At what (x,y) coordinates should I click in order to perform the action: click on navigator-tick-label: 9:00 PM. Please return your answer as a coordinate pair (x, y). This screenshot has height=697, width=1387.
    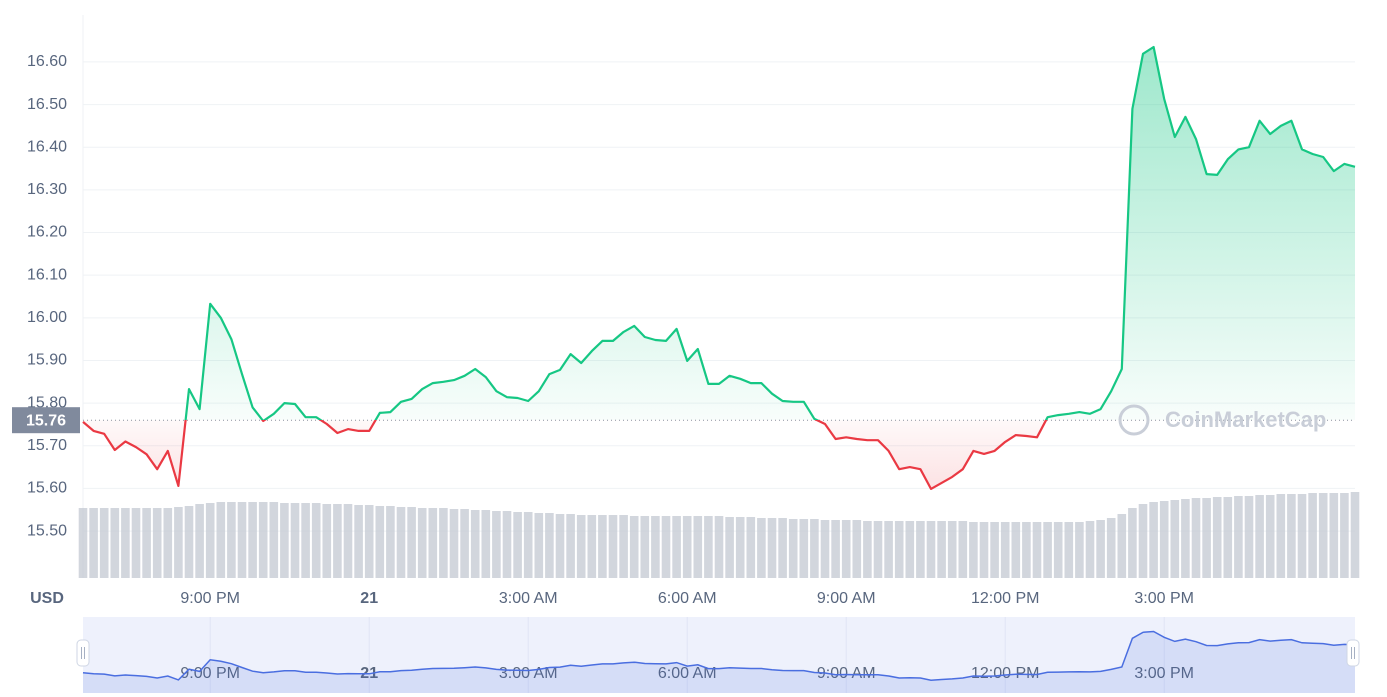
    Looking at the image, I should click on (210, 673).